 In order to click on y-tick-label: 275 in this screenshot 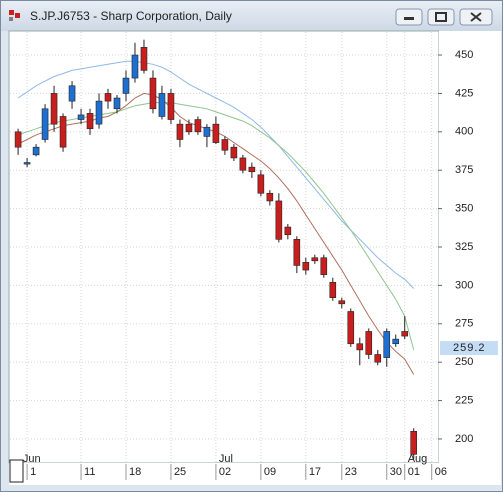, I will do `click(464, 324)`.